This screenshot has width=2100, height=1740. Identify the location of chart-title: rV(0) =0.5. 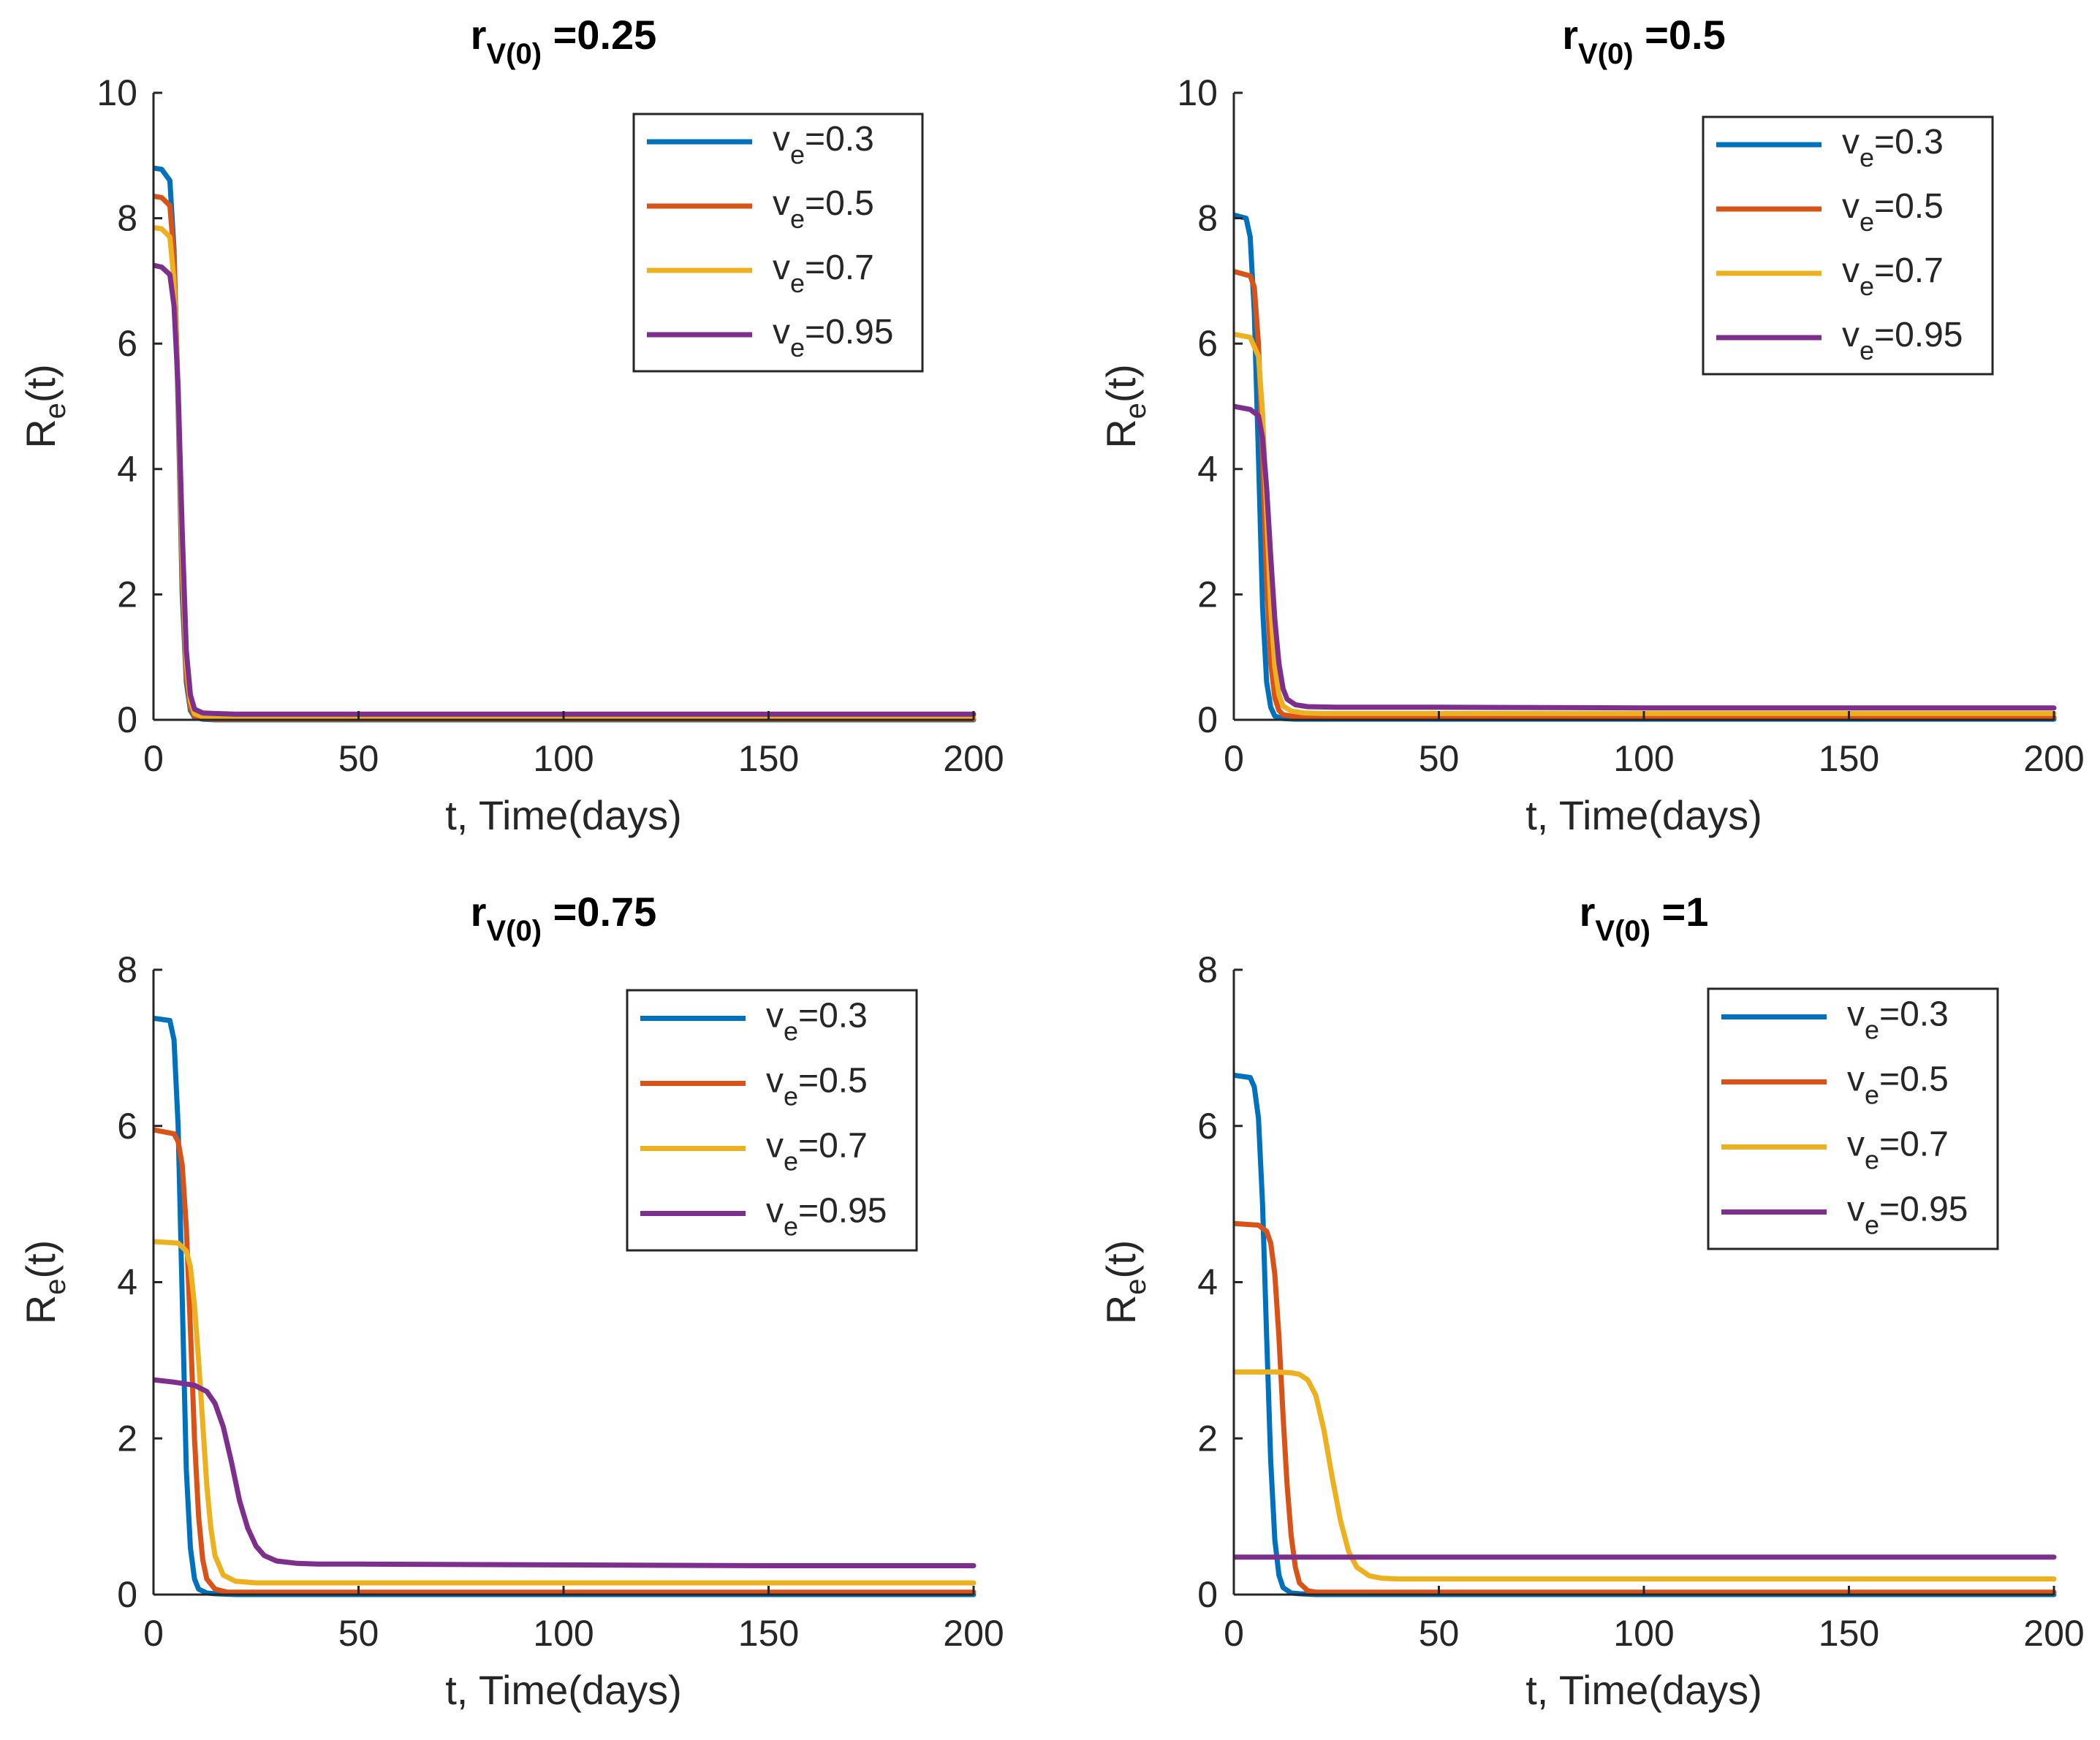
(1643, 41).